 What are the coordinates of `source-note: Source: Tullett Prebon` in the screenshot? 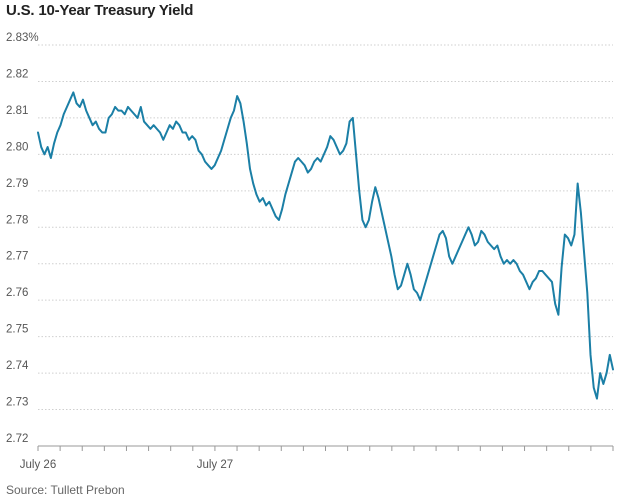 It's located at (65, 490).